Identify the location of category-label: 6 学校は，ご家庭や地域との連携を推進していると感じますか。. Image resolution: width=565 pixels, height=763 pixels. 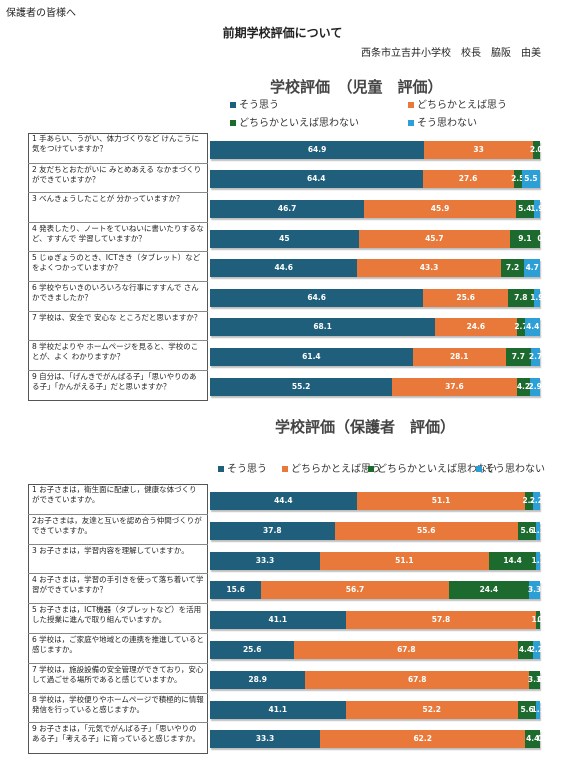
(118, 648).